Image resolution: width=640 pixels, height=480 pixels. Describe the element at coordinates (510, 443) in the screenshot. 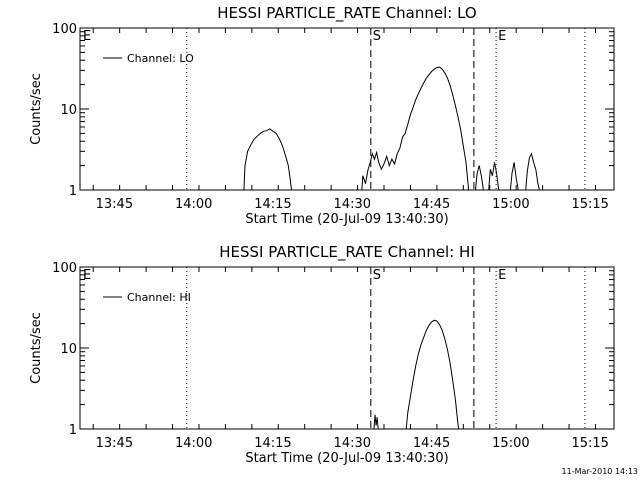

I see `hi-x-tick-label: 15:00` at that location.